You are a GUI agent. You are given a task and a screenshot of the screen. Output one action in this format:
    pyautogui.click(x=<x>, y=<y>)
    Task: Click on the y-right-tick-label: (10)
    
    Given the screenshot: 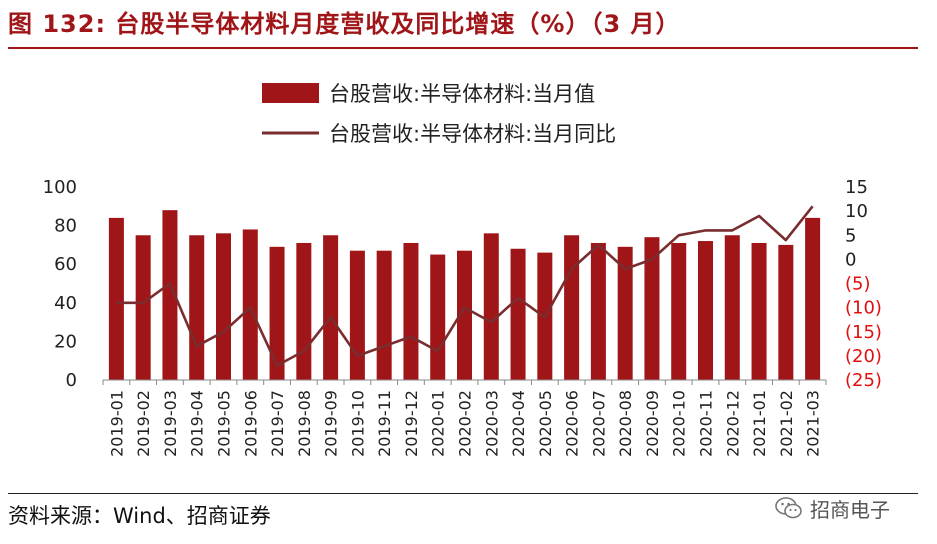 What is the action you would take?
    pyautogui.click(x=863, y=308)
    